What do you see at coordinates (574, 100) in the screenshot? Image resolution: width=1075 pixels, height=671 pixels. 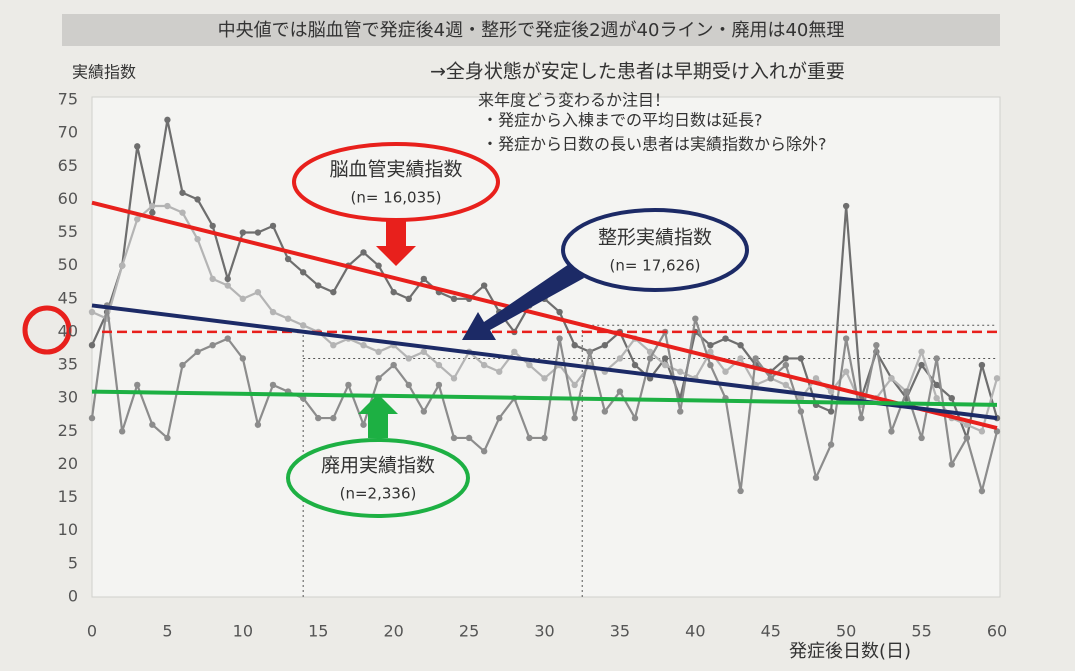 I see `annotation: 来年度どう変わるか注目！` at bounding box center [574, 100].